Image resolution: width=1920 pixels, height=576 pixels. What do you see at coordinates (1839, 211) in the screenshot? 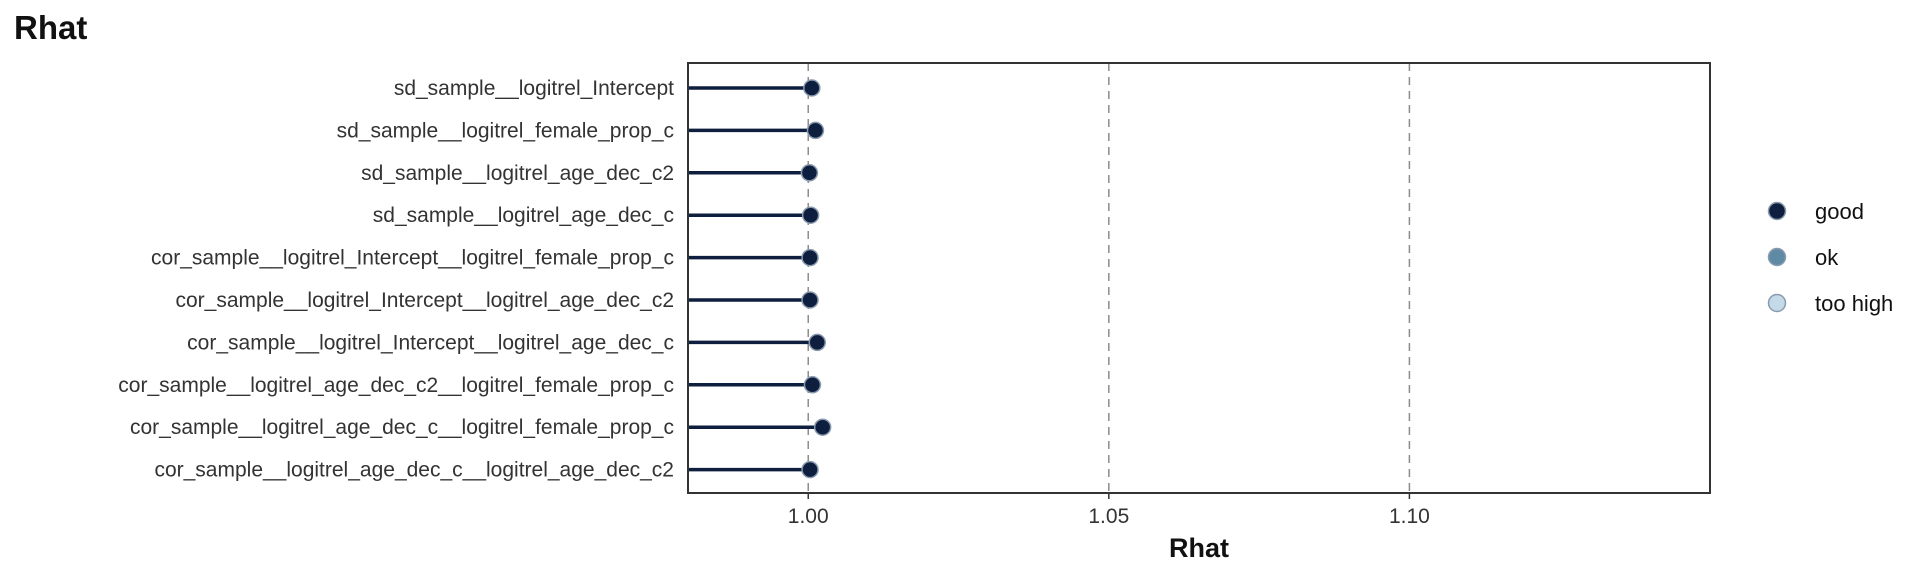
I see `legend-label: good` at bounding box center [1839, 211].